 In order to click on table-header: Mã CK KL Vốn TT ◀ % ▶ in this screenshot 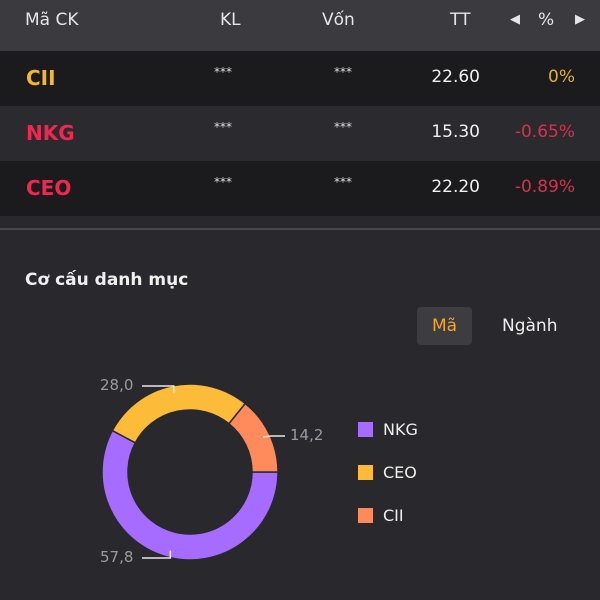, I will do `click(300, 25)`.